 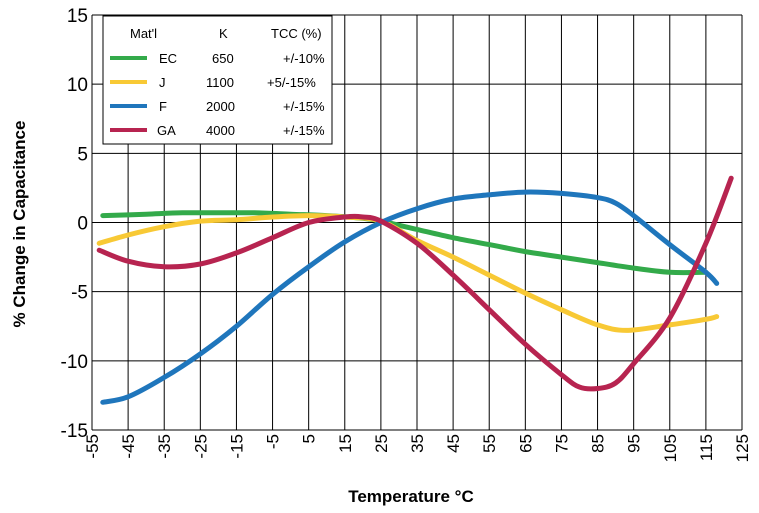 What do you see at coordinates (168, 58) in the screenshot?
I see `legend-label-ec: EC` at bounding box center [168, 58].